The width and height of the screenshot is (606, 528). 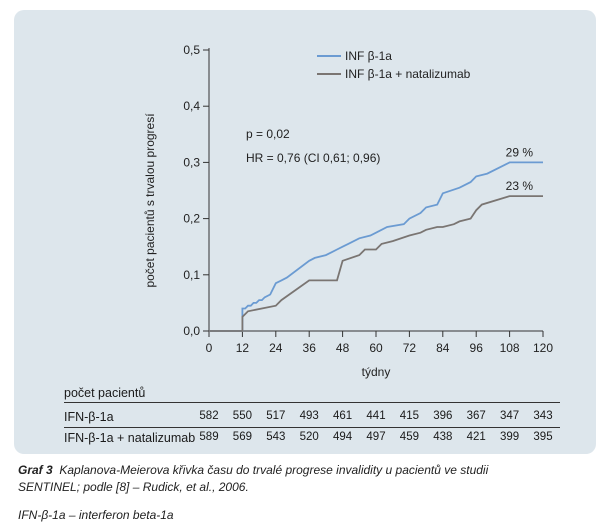 I want to click on x-tick-label: 0, so click(x=209, y=348).